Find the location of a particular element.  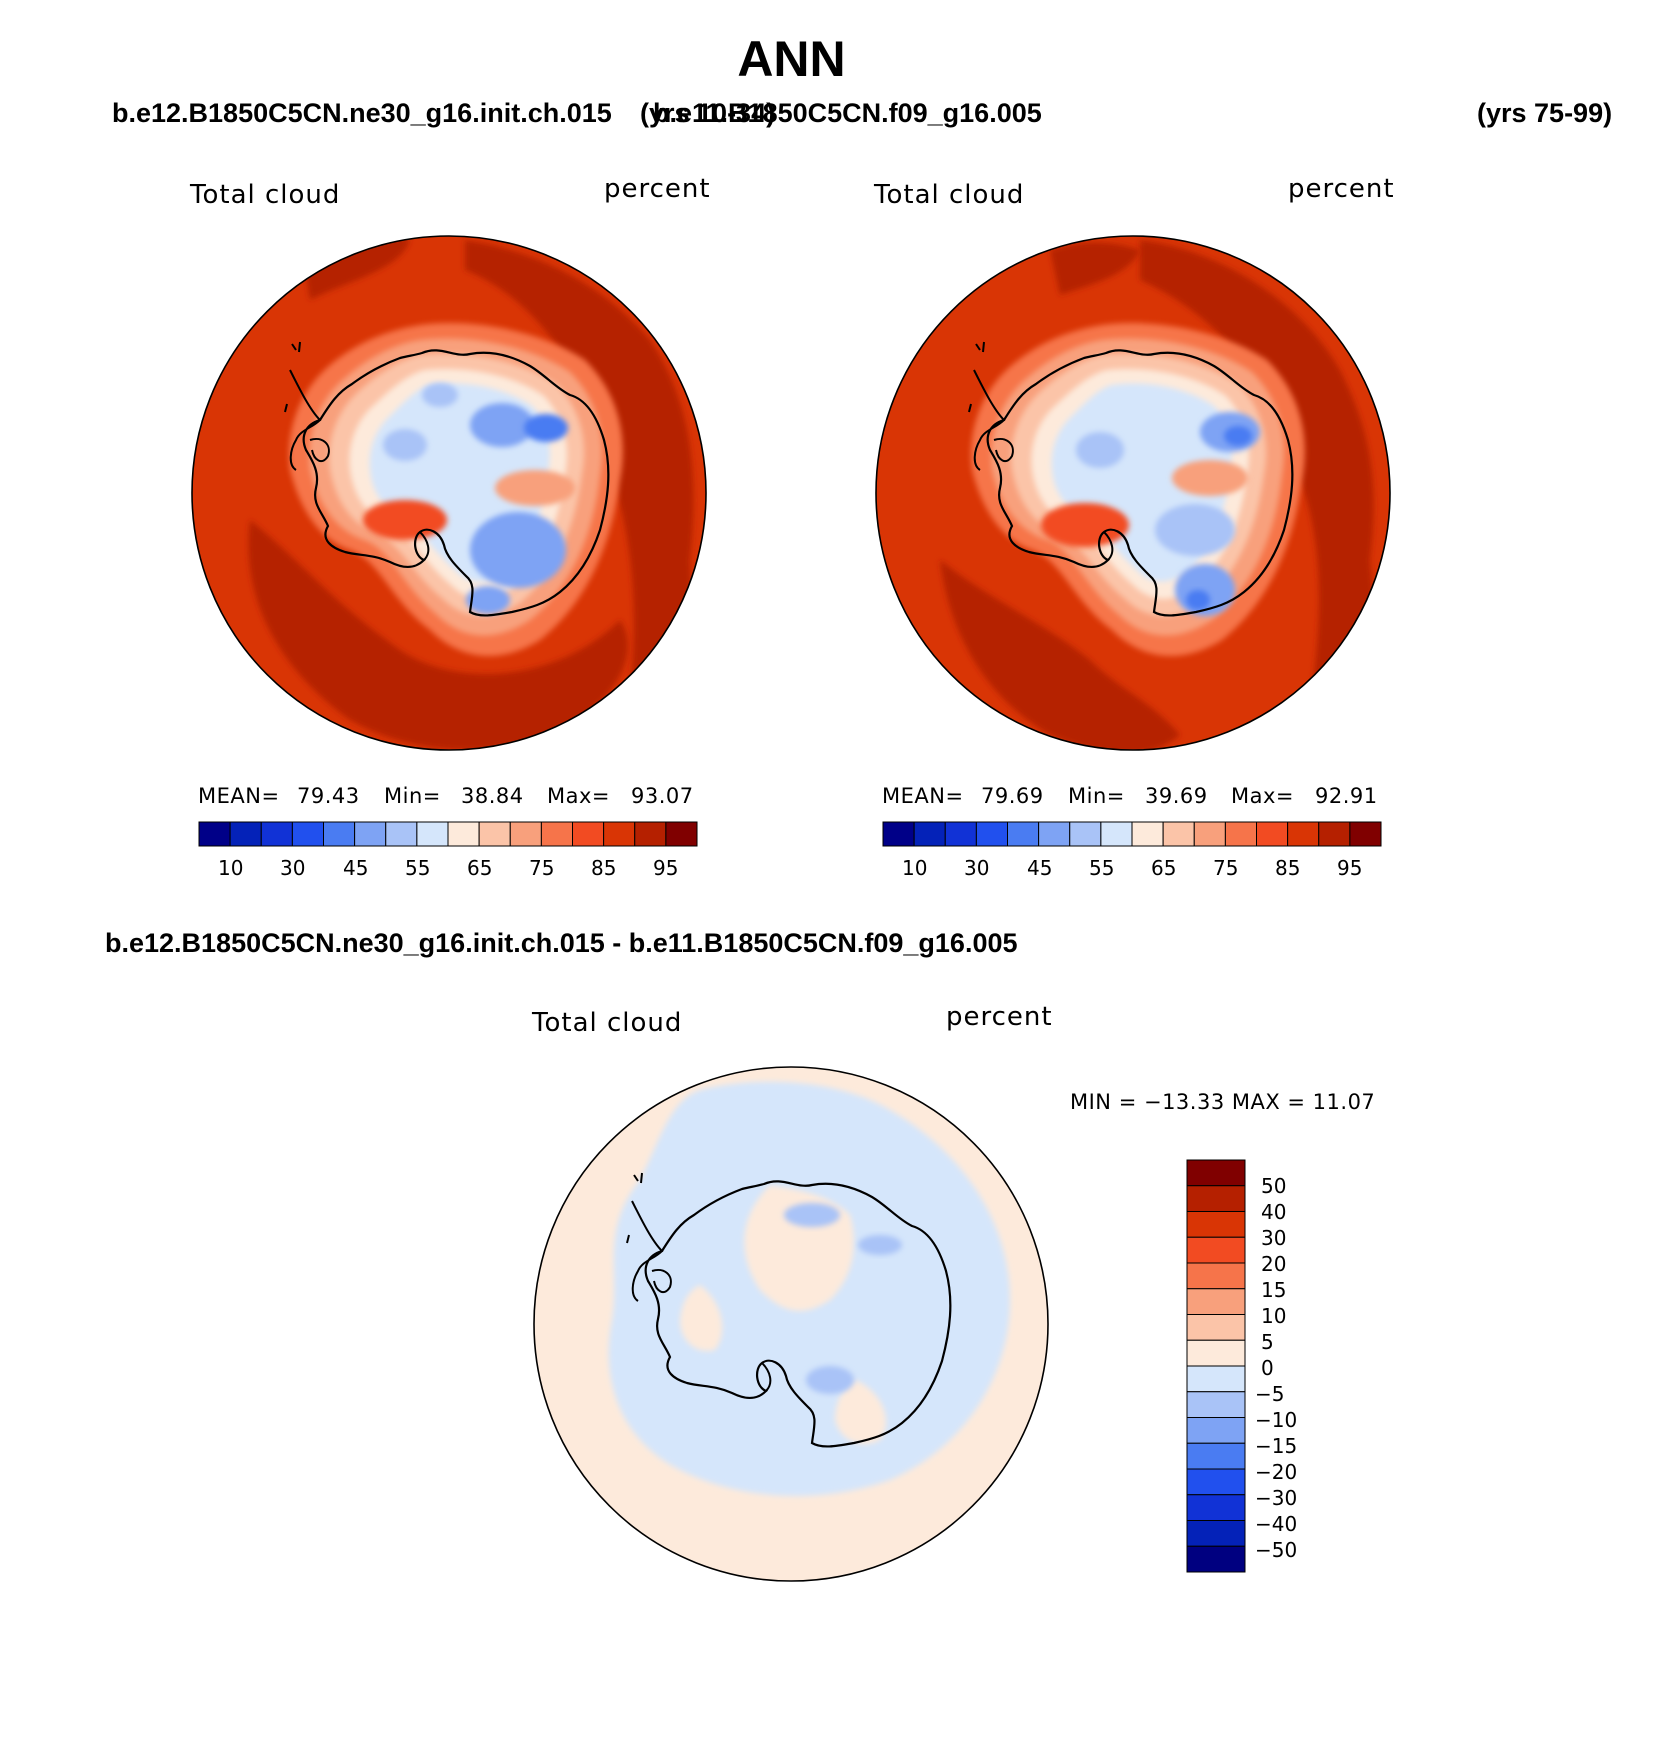

map3-coastline is located at coordinates (789, 1310).